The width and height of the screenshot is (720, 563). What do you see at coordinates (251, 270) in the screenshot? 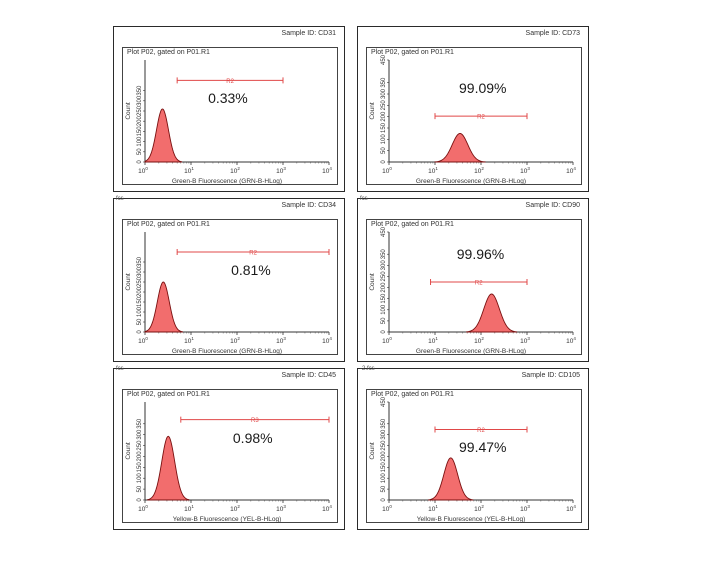
I see `gate-percent: 0.81%` at bounding box center [251, 270].